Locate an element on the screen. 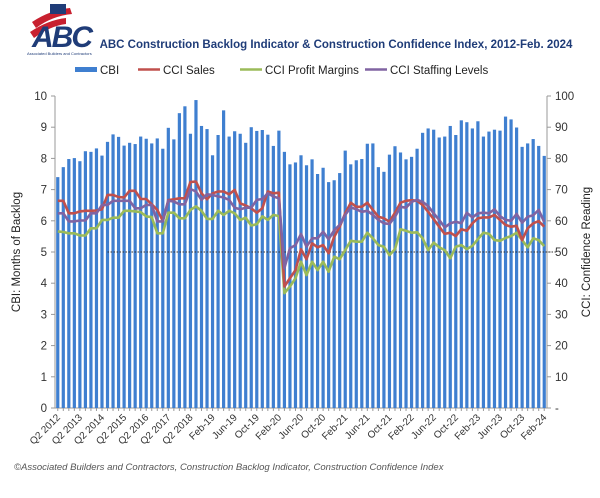 Image resolution: width=600 pixels, height=498 pixels. y-tick-label-right: 50 is located at coordinates (561, 253).